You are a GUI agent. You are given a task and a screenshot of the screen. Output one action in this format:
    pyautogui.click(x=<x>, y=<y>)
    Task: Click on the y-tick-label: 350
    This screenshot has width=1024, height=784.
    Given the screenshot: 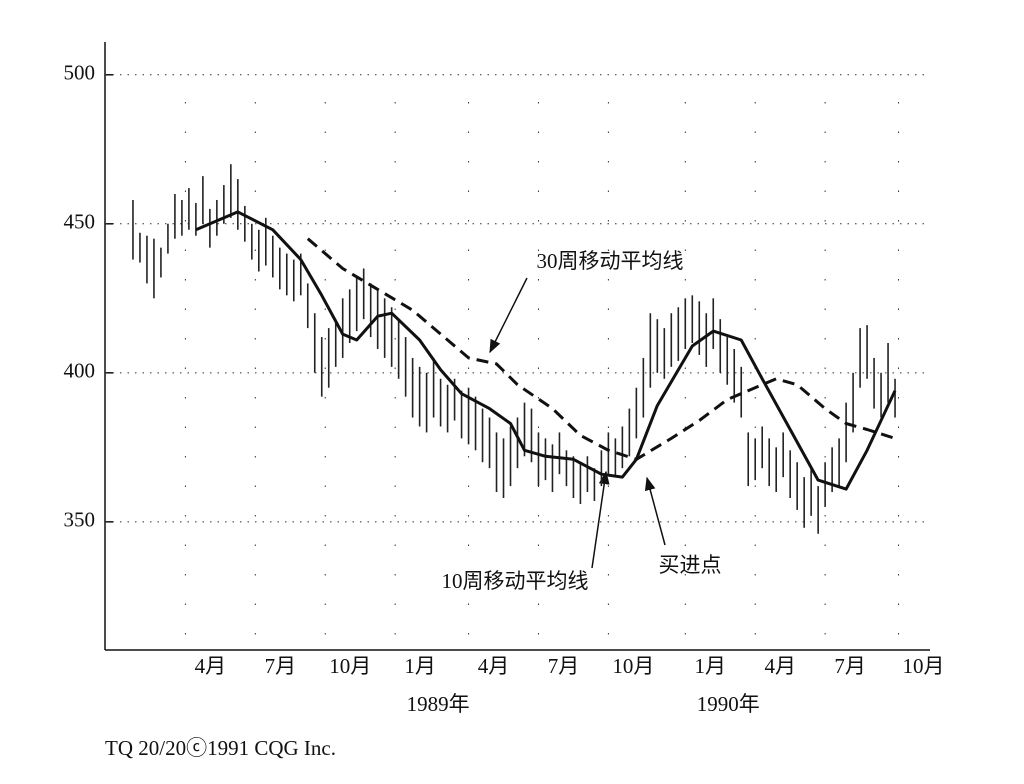 What is the action you would take?
    pyautogui.click(x=80, y=520)
    